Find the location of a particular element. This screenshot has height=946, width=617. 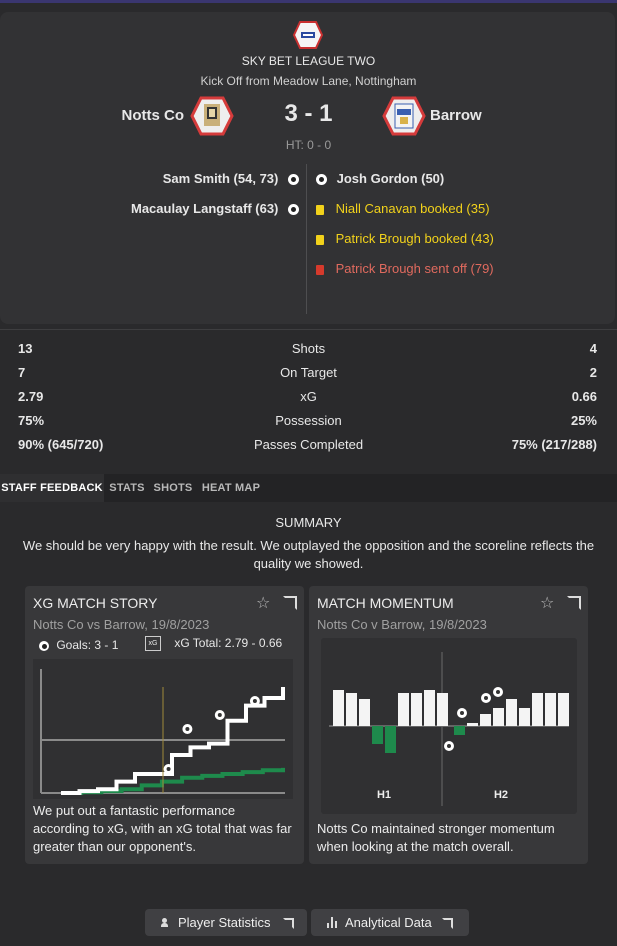

momentum-chart: H1 H2 is located at coordinates (449, 726).